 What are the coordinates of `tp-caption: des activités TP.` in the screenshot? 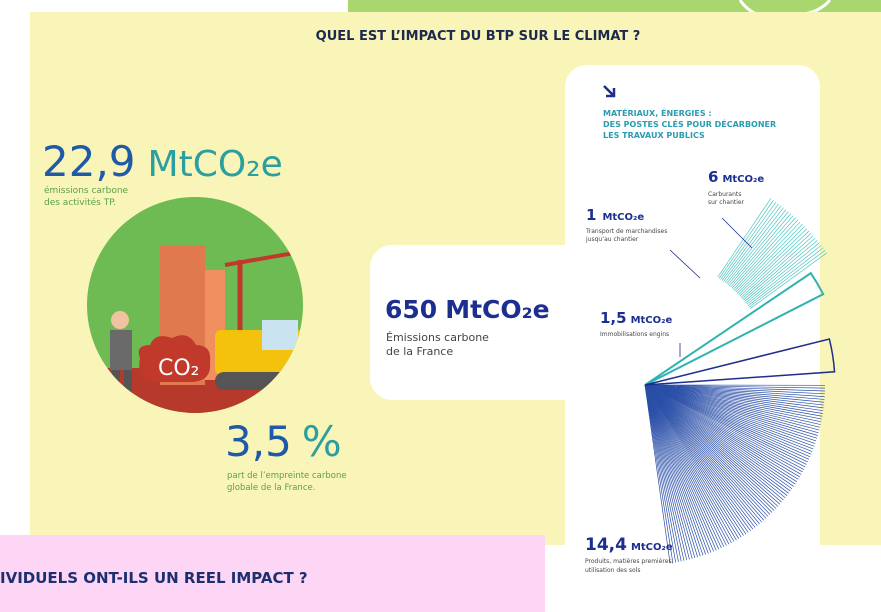 It's located at (80, 202).